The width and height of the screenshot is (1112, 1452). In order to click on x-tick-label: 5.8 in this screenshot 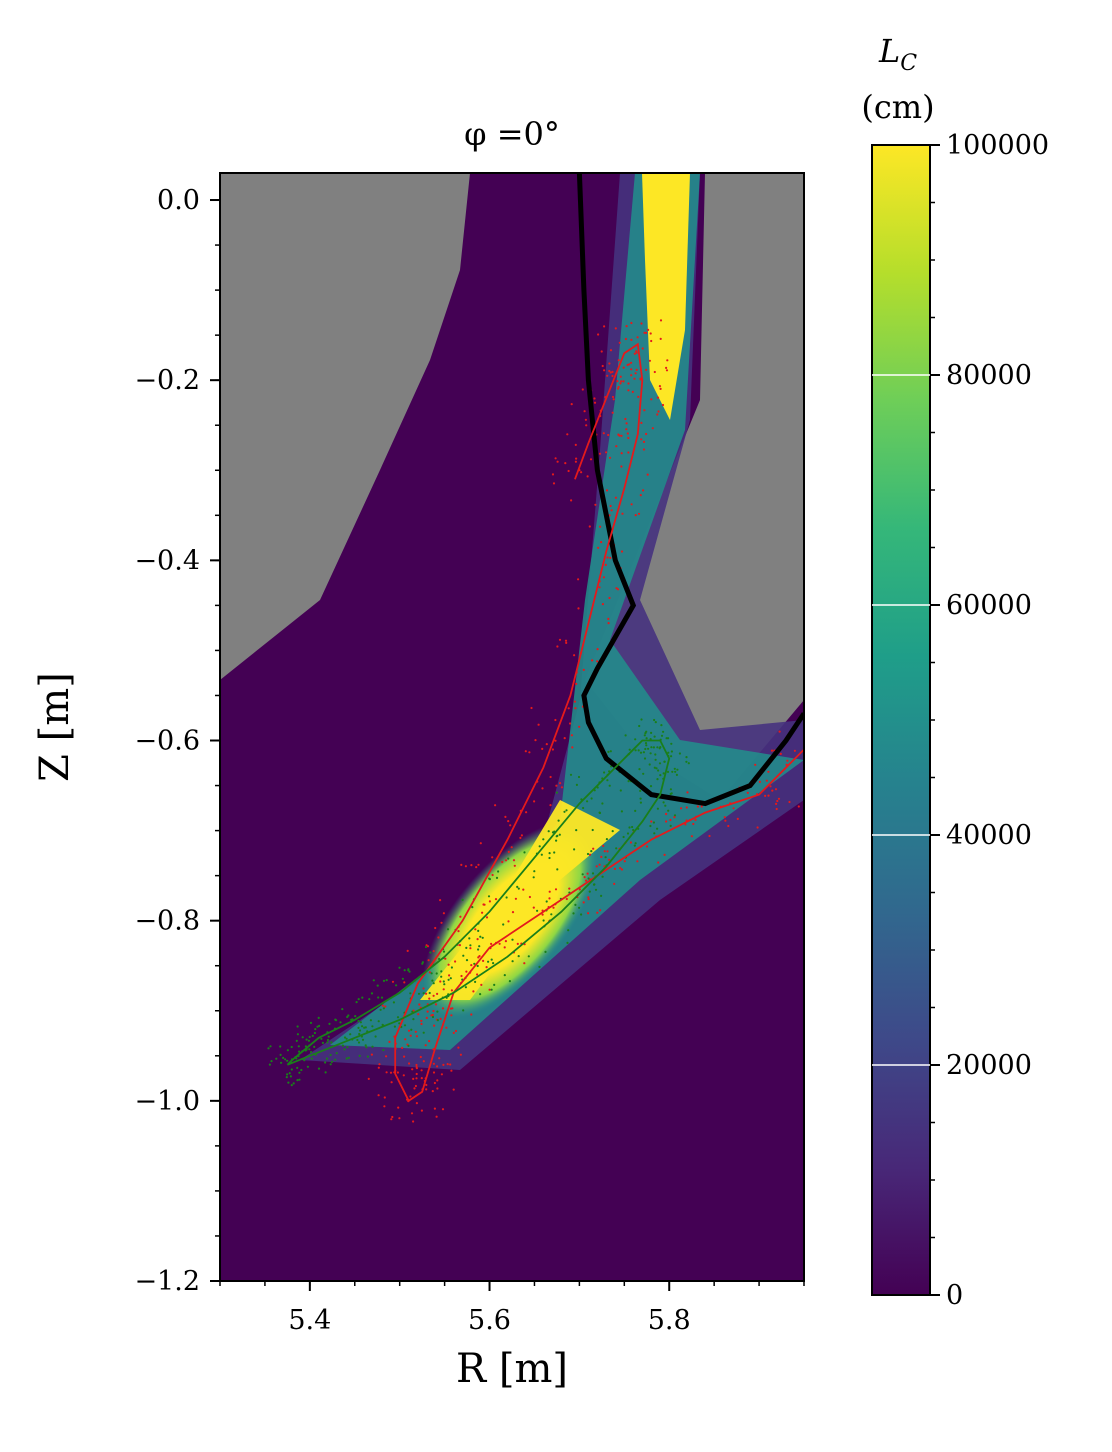, I will do `click(669, 1320)`.